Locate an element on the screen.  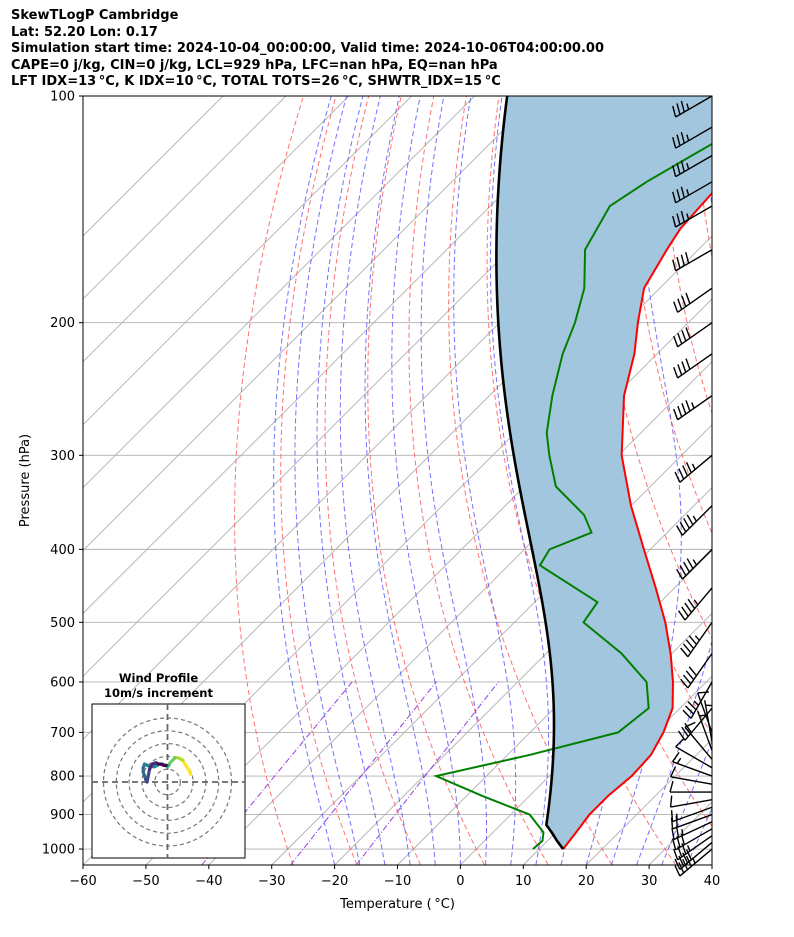
y-tick-label: 700 is located at coordinates (62, 733).